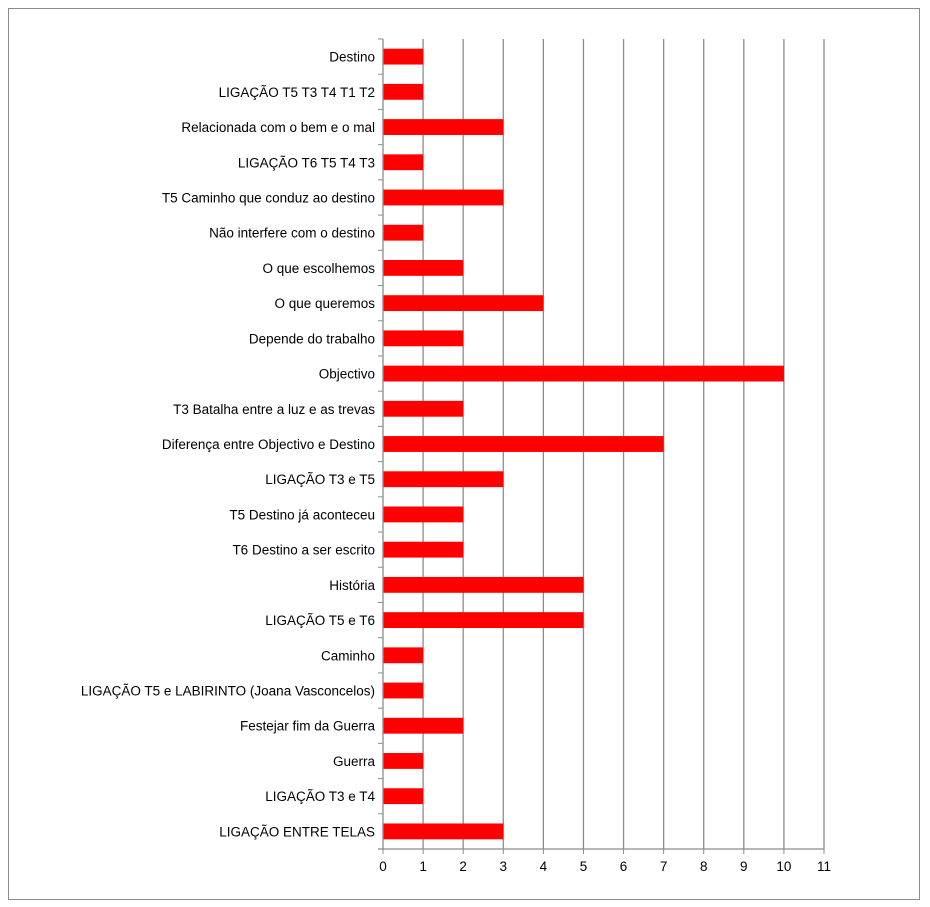 This screenshot has width=930, height=907. Describe the element at coordinates (268, 197) in the screenshot. I see `category-label: T5 Caminho que conduz ao destino` at that location.